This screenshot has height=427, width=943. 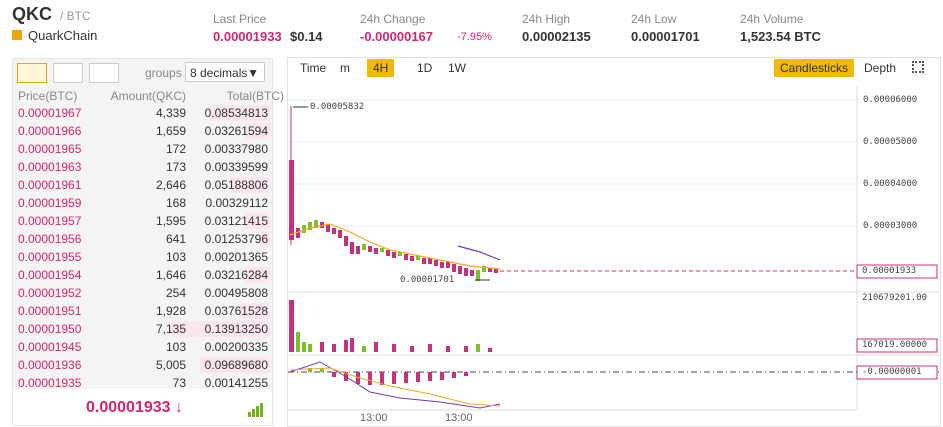 What do you see at coordinates (50, 383) in the screenshot?
I see `row-price: 0.00001935` at bounding box center [50, 383].